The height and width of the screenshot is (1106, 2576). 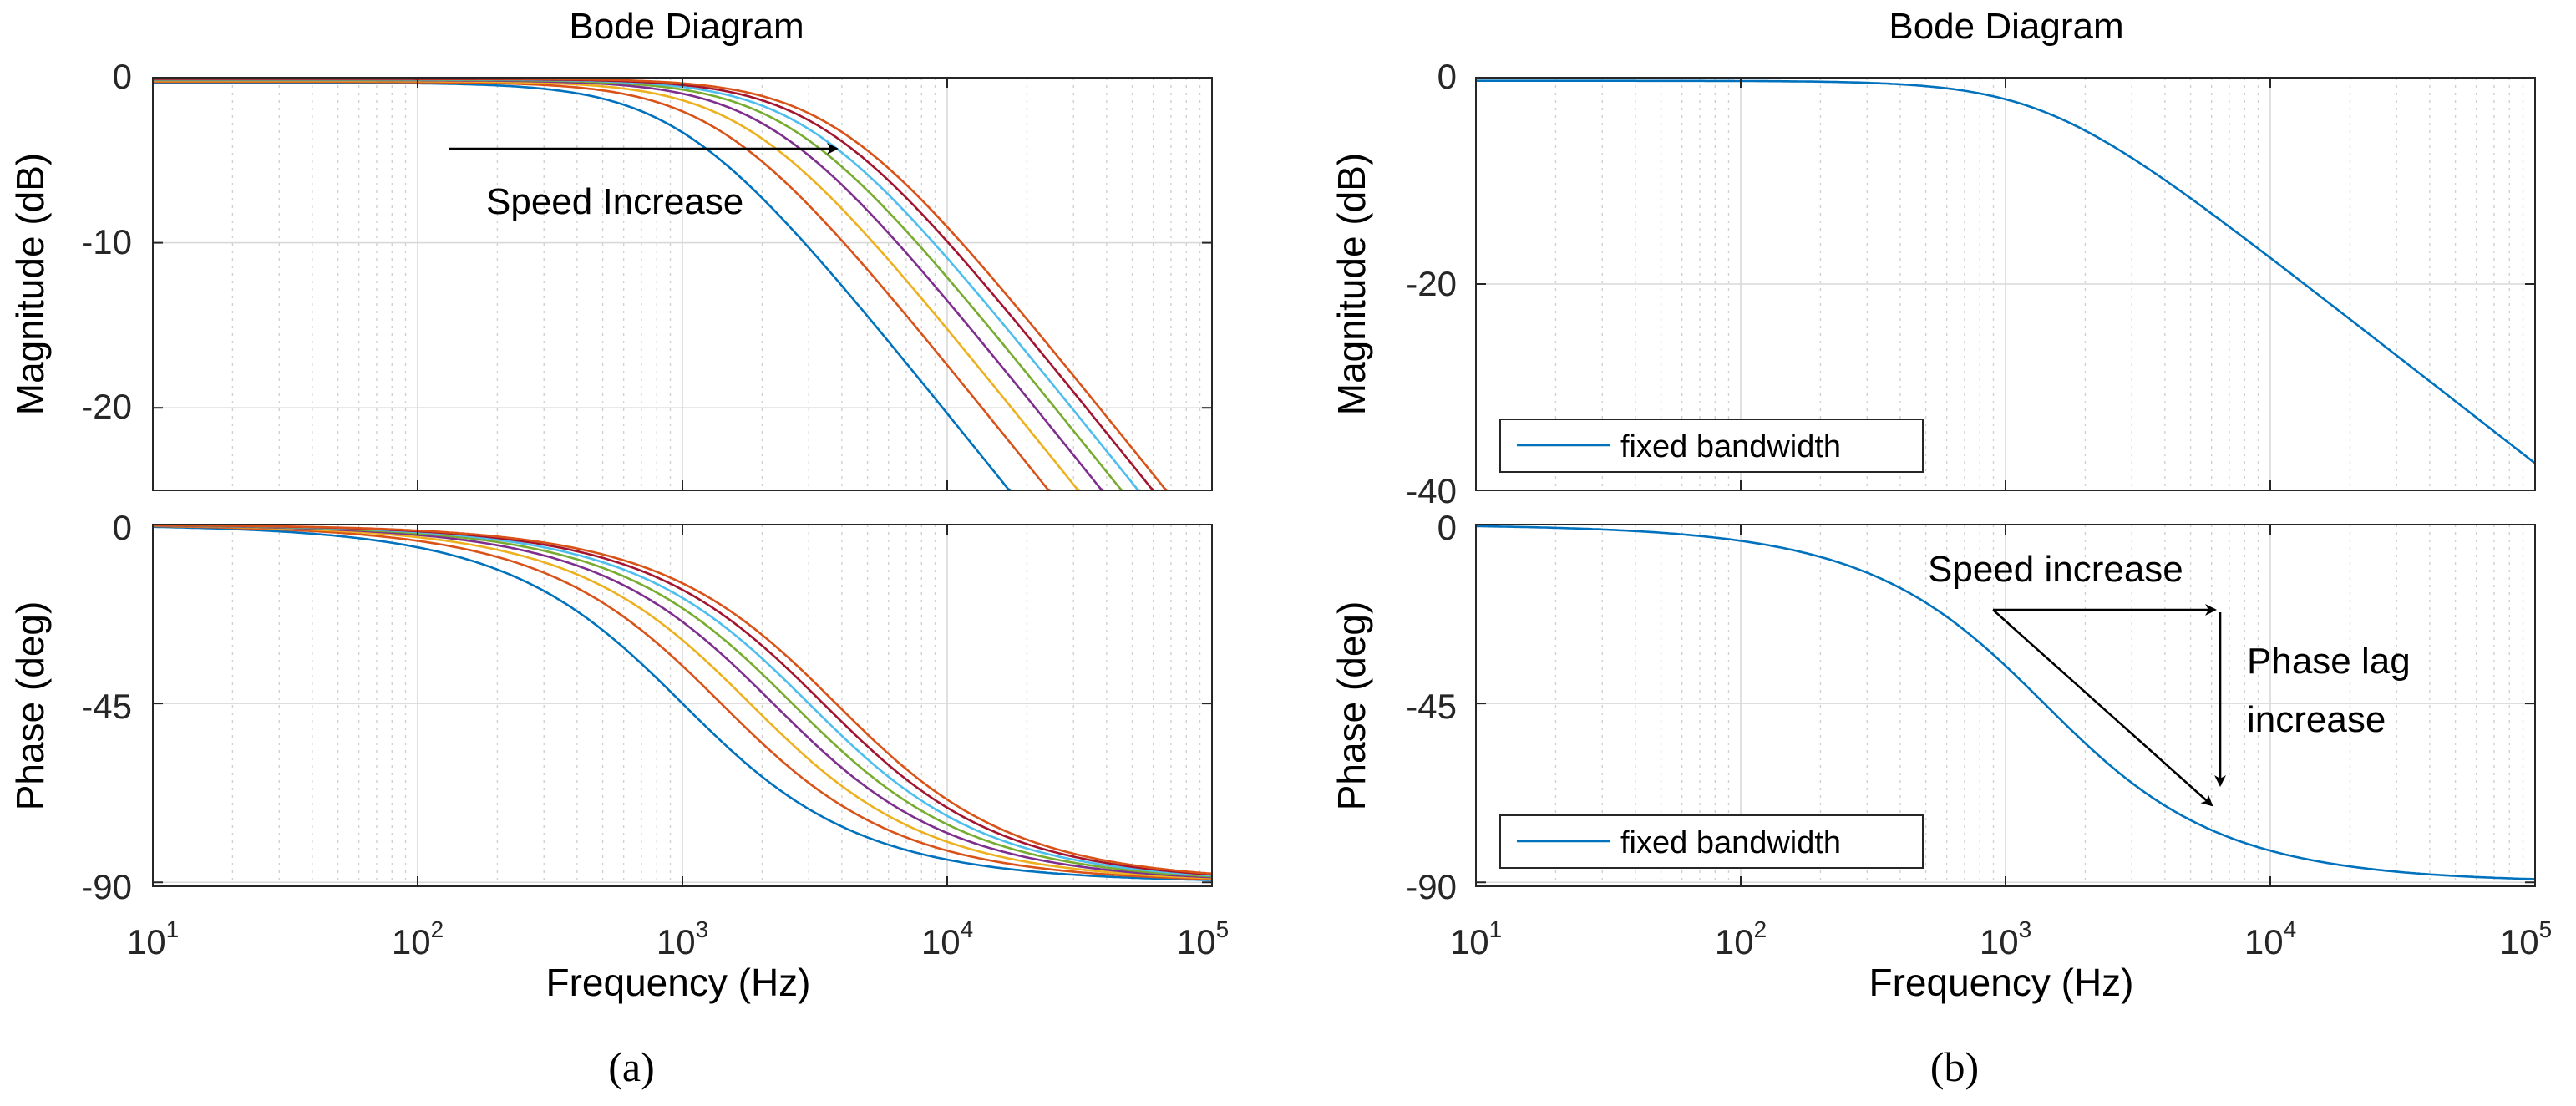 I want to click on panel-b-xtick-2: 10², so click(x=1741, y=938).